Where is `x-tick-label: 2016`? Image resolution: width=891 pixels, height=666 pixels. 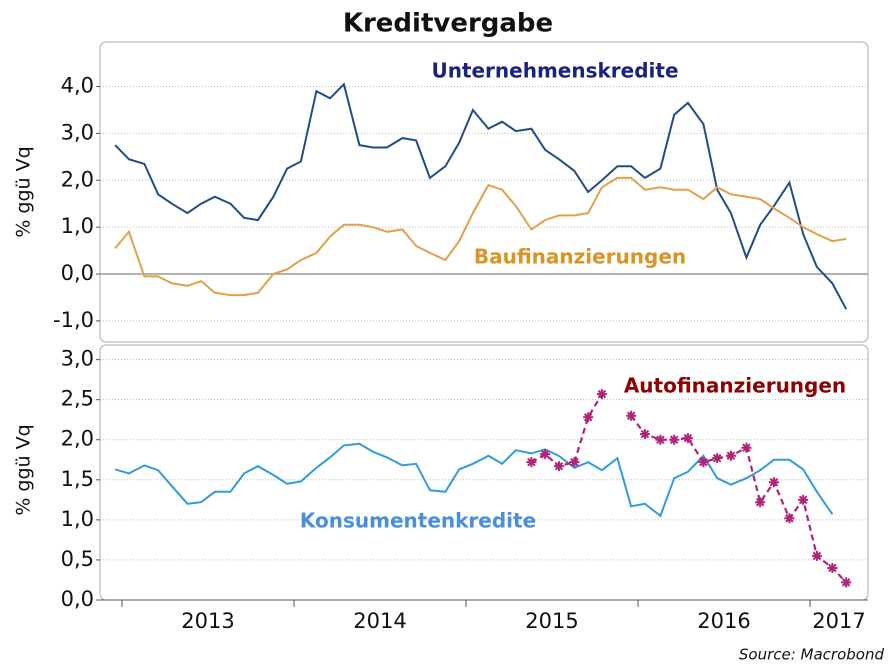
x-tick-label: 2016 is located at coordinates (723, 621).